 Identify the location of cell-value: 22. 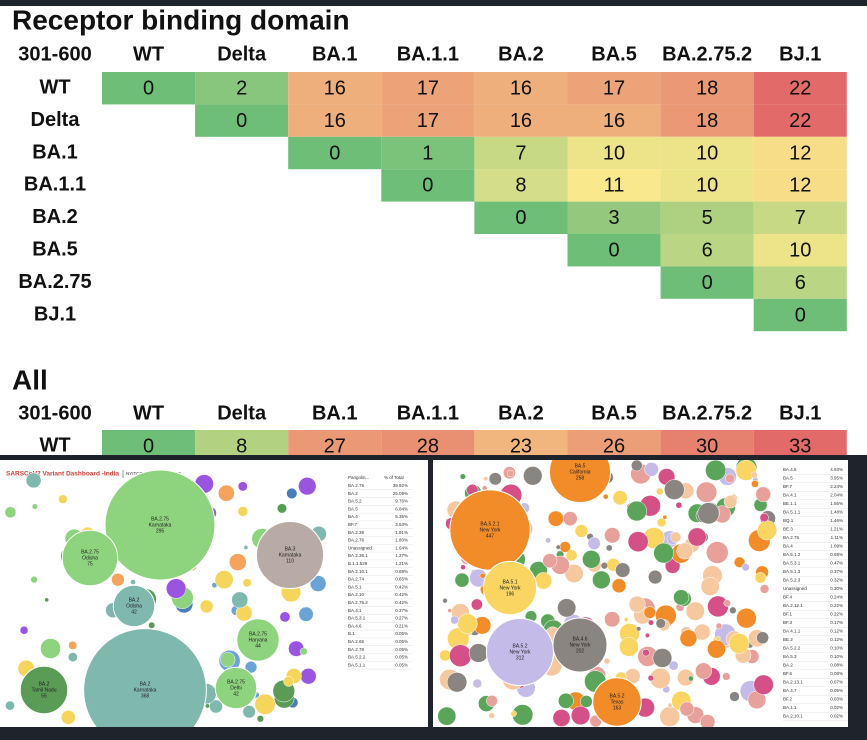
(800, 121).